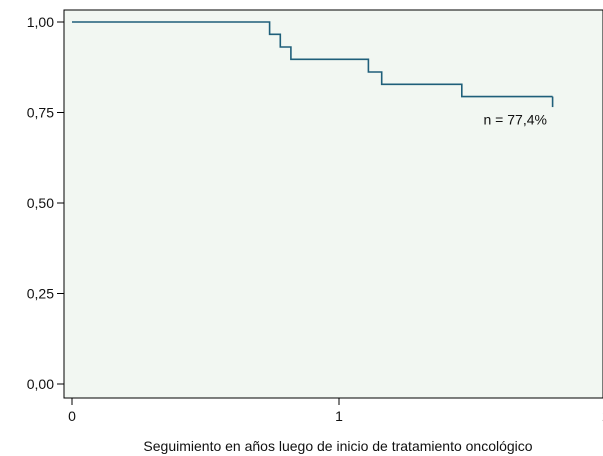 This screenshot has height=456, width=603. What do you see at coordinates (339, 416) in the screenshot?
I see `x-tick-label: 1` at bounding box center [339, 416].